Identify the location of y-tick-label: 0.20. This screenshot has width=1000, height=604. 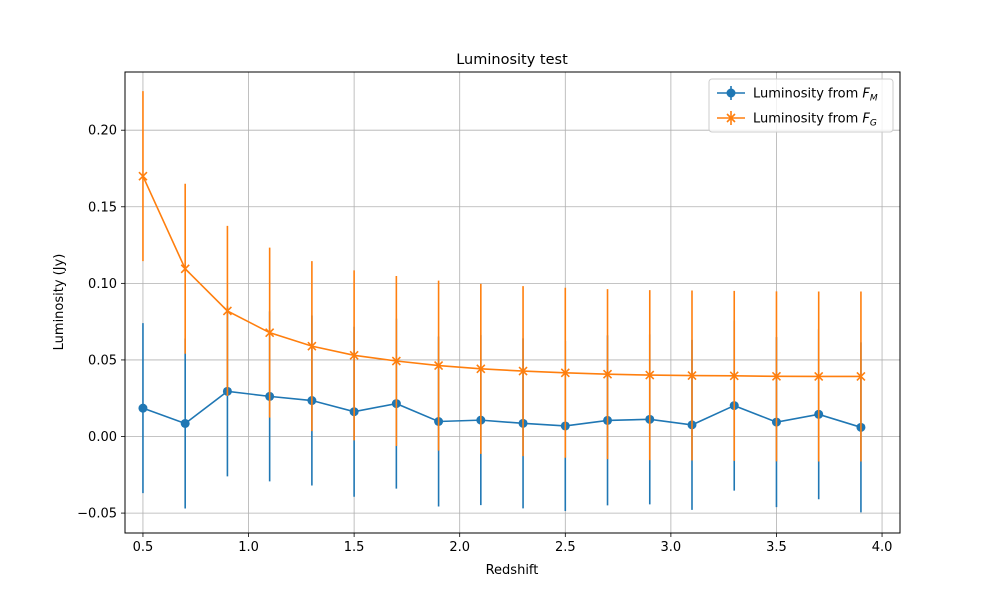
(102, 131).